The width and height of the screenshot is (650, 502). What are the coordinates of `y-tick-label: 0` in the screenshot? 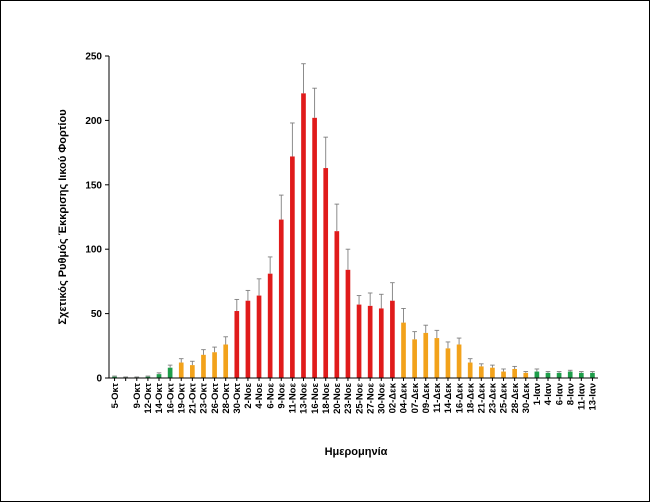 It's located at (99, 379).